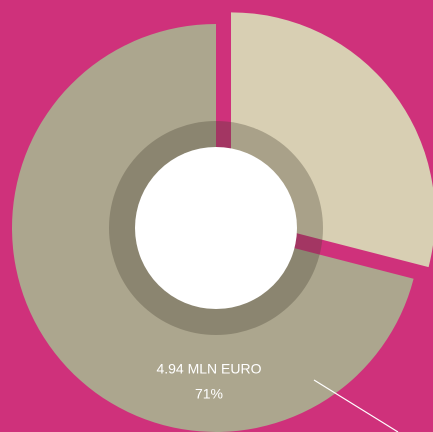  I want to click on donut-hole, so click(216, 228).